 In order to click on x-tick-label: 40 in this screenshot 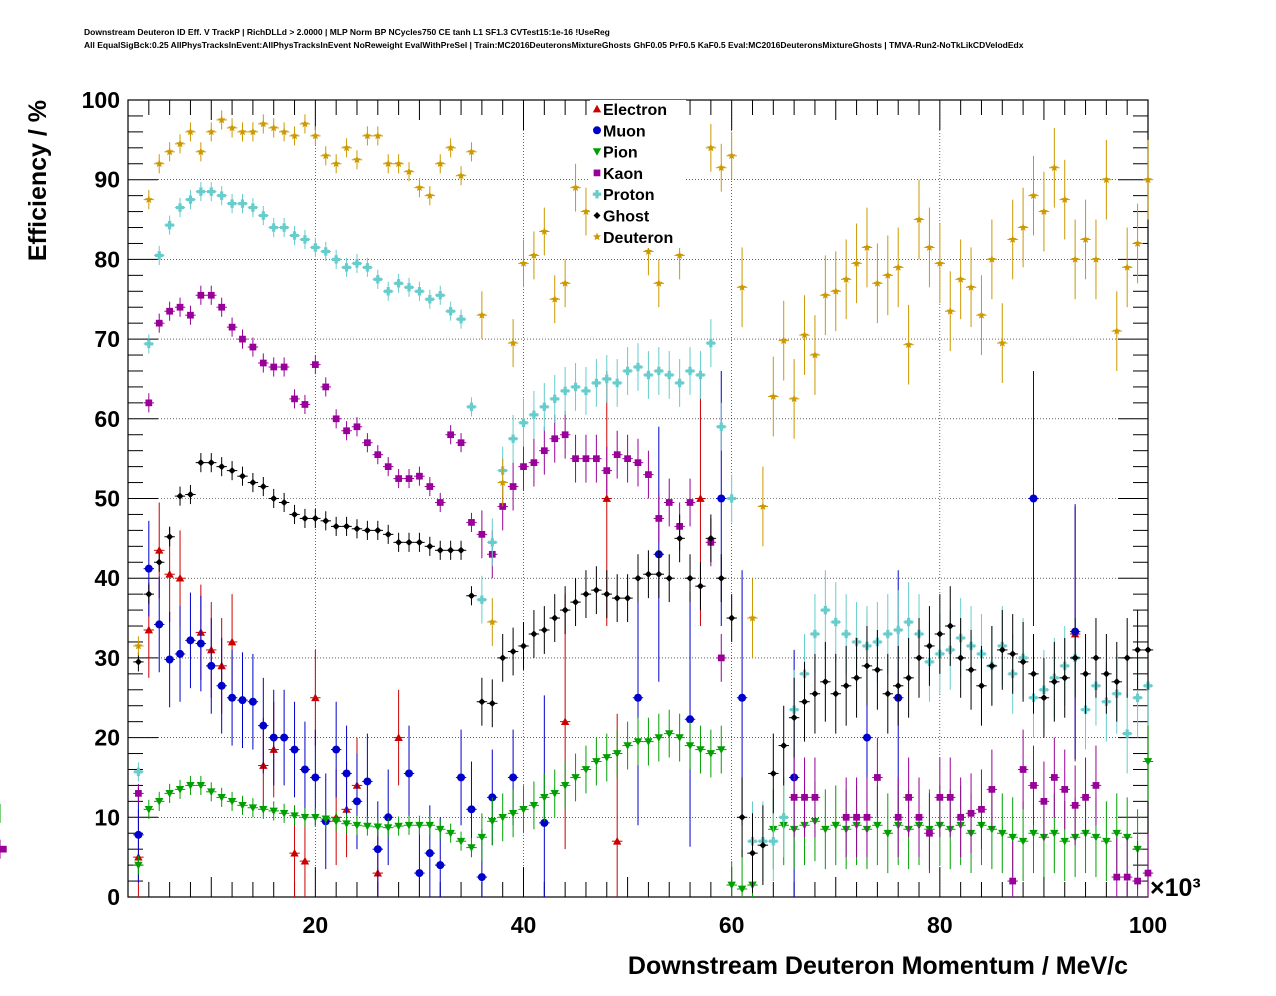, I will do `click(524, 925)`.